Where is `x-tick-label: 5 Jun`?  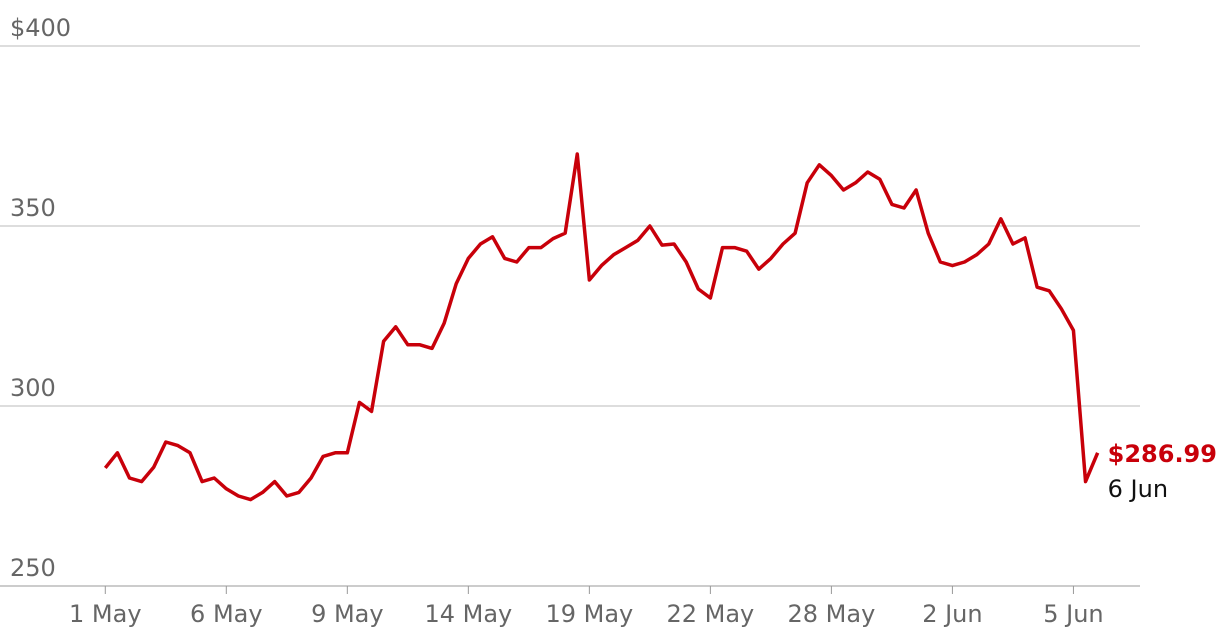 x-tick-label: 5 Jun is located at coordinates (1073, 614).